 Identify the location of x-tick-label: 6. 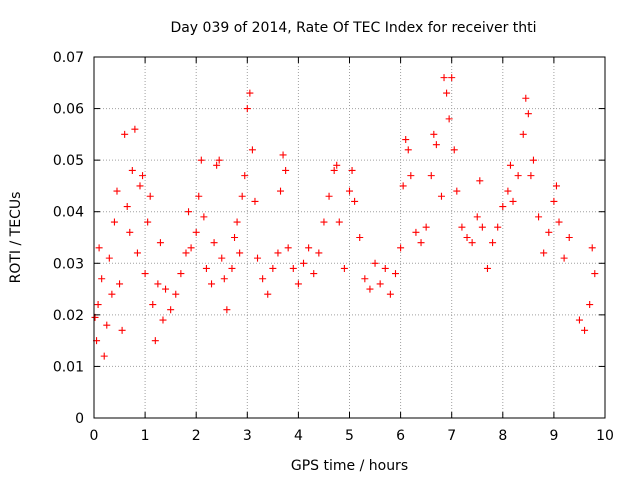
(400, 436).